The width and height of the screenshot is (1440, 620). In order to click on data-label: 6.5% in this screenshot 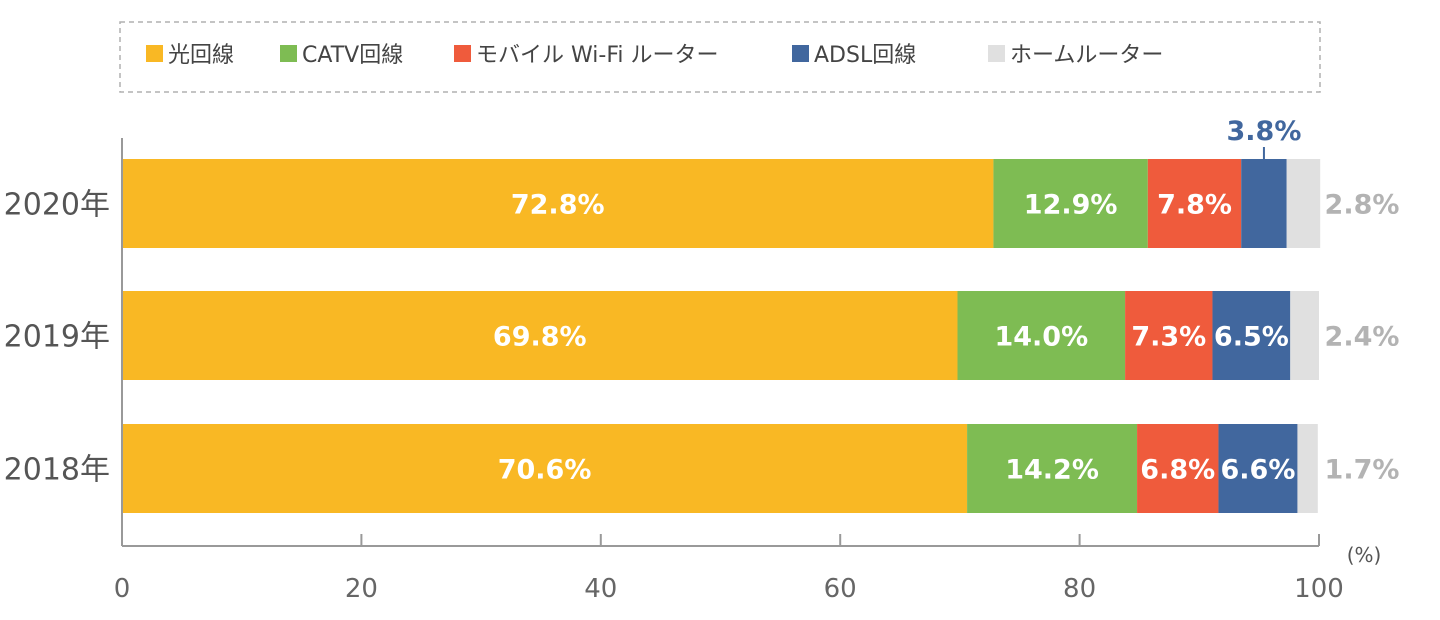, I will do `click(1251, 337)`.